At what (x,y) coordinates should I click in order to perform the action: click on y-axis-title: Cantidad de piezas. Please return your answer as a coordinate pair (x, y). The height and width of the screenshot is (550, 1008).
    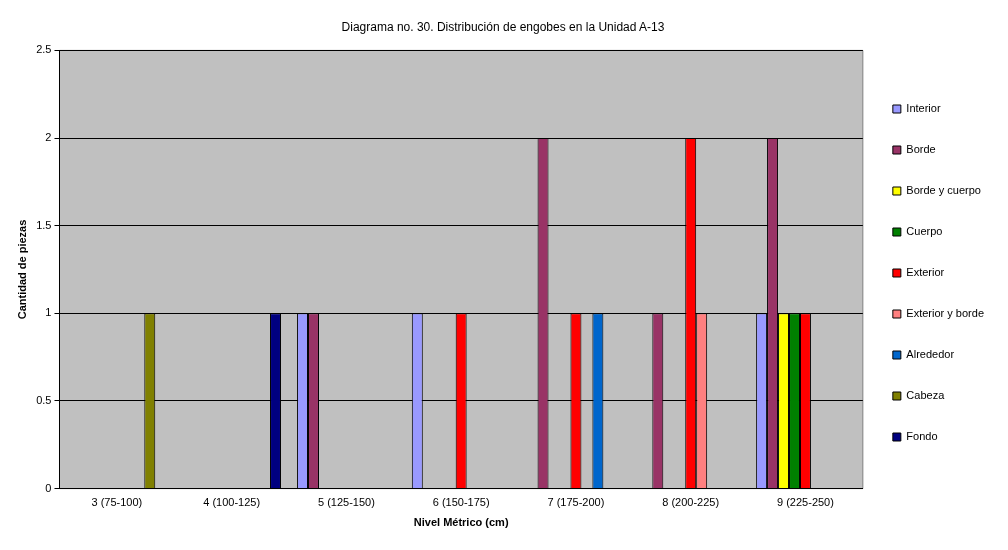
    Looking at the image, I should click on (21, 269).